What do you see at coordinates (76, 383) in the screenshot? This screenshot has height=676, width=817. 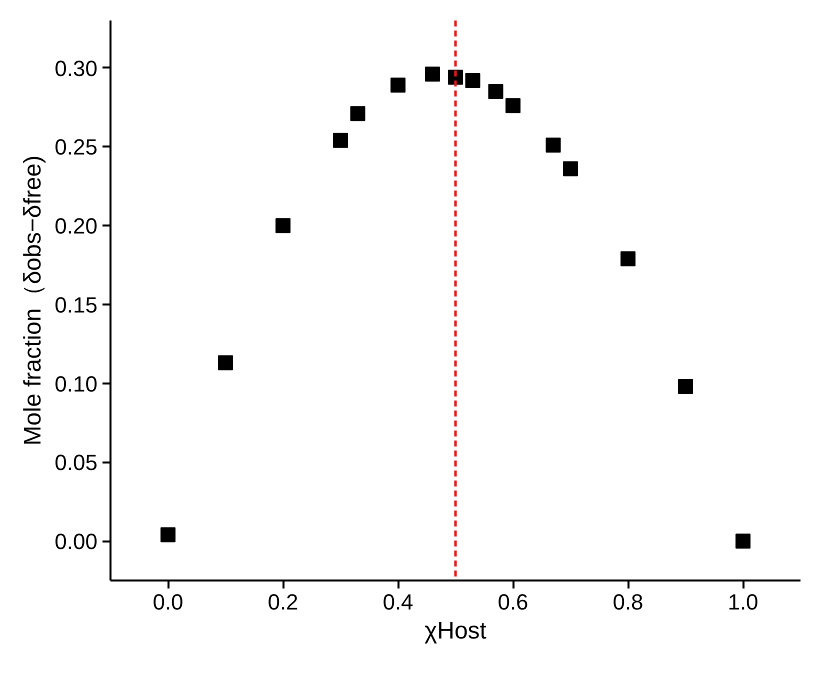 I see `y-tick-label: 0.10` at bounding box center [76, 383].